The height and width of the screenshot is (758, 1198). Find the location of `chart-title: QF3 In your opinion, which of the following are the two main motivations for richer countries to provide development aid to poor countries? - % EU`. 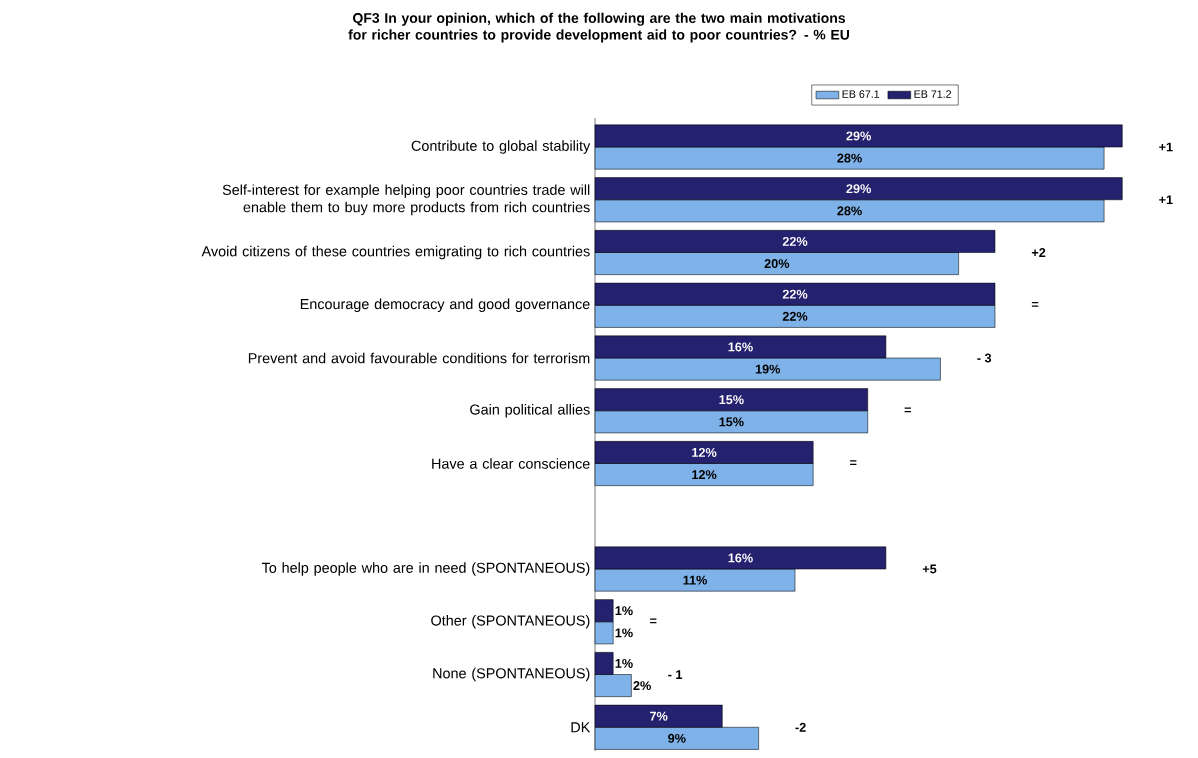

chart-title: QF3 In your opinion, which of the following are the two main motivations for richer countries to provide development aid to poor countries? - % EU is located at coordinates (598, 27).